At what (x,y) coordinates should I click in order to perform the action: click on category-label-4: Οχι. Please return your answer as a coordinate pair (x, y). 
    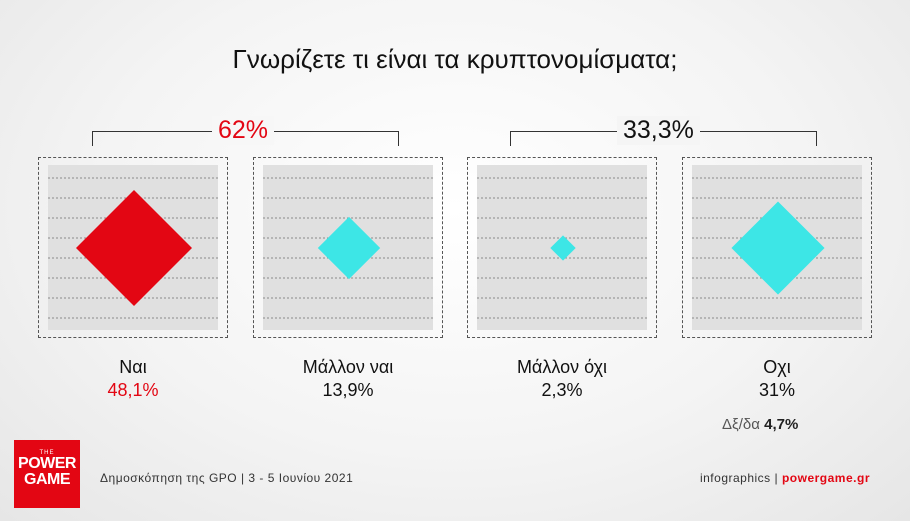
    Looking at the image, I should click on (777, 367).